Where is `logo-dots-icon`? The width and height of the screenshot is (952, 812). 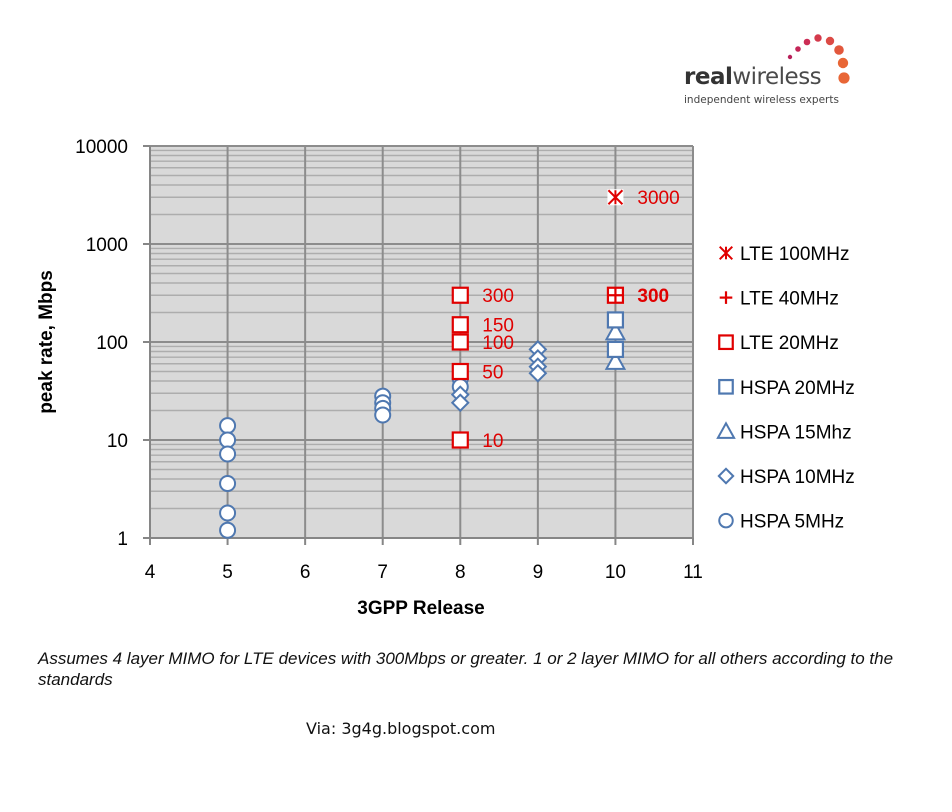 logo-dots-icon is located at coordinates (818, 59).